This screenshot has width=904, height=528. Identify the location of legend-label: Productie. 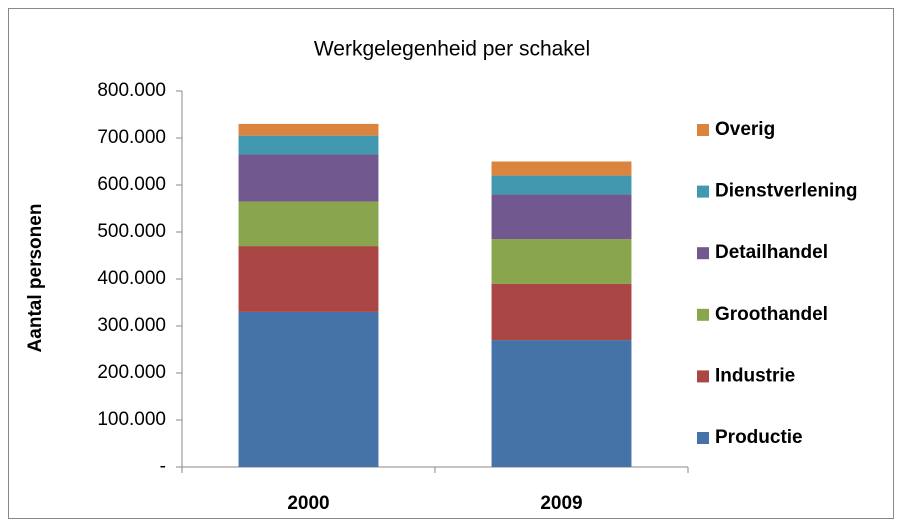
(759, 437).